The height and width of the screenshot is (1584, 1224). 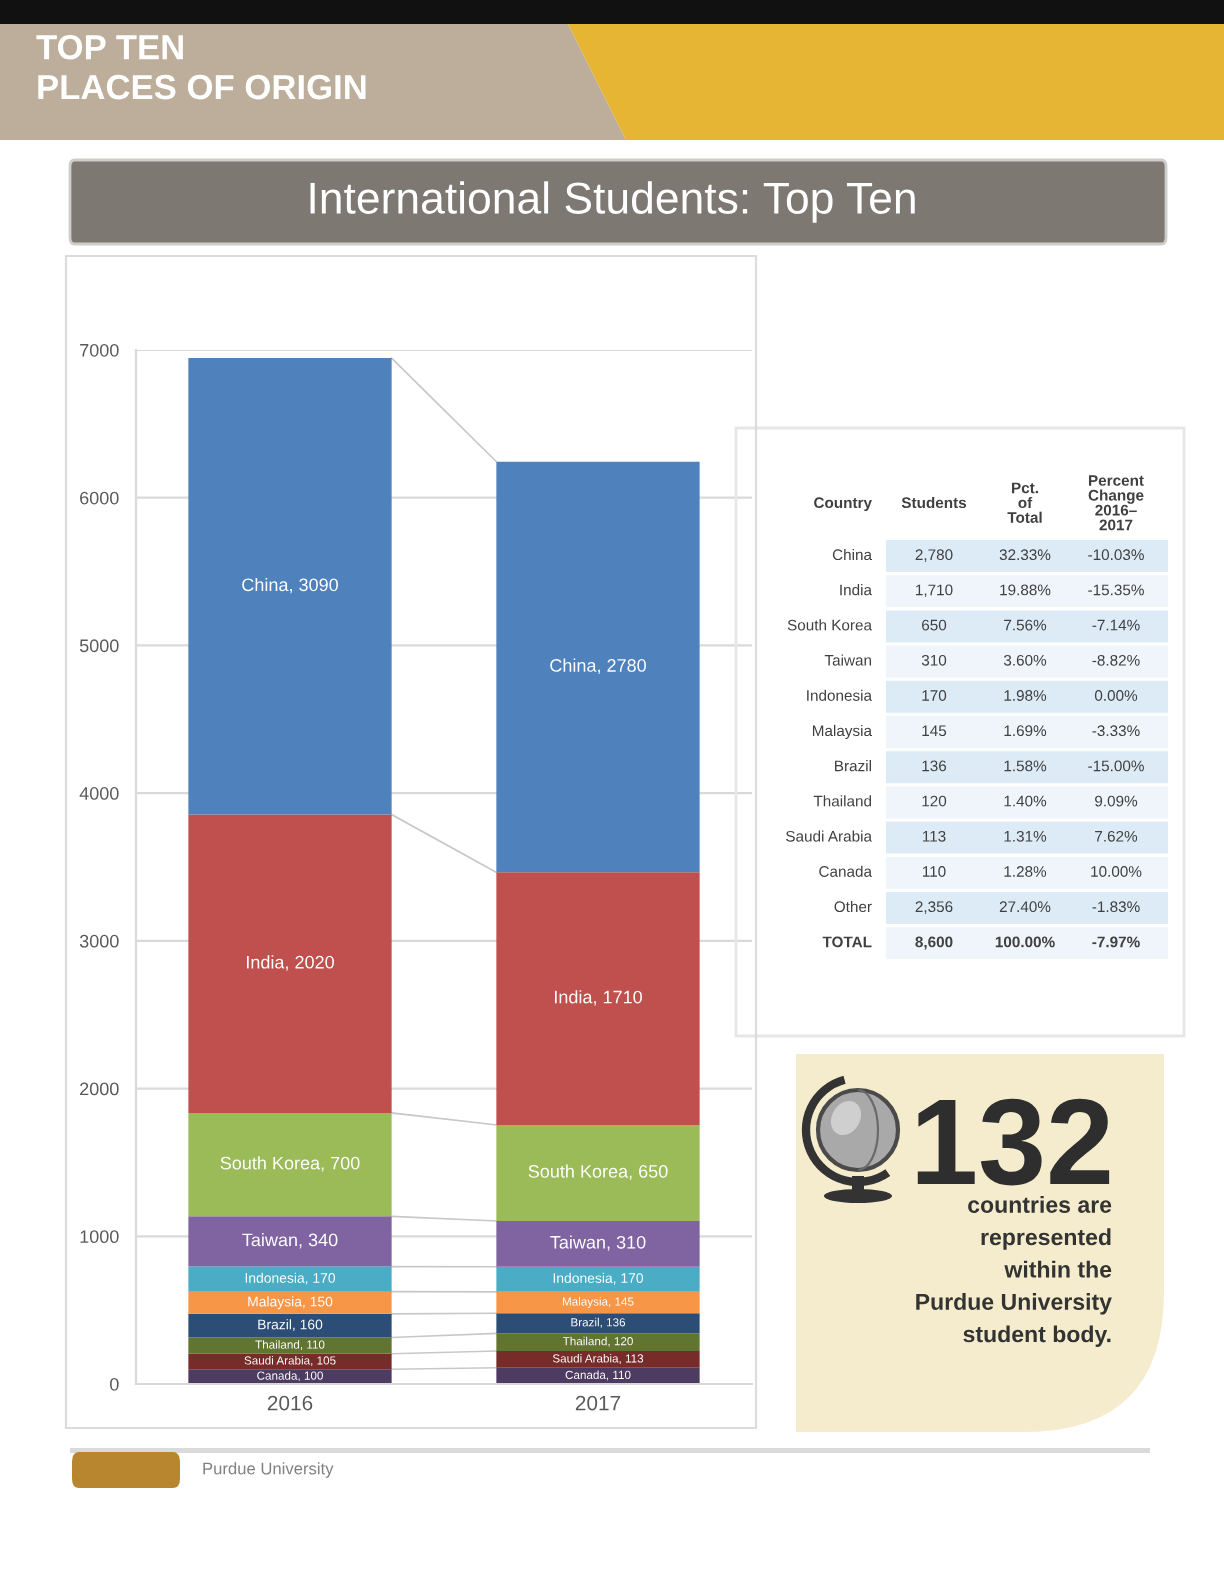 What do you see at coordinates (290, 1403) in the screenshot?
I see `x-tick-label: 2016` at bounding box center [290, 1403].